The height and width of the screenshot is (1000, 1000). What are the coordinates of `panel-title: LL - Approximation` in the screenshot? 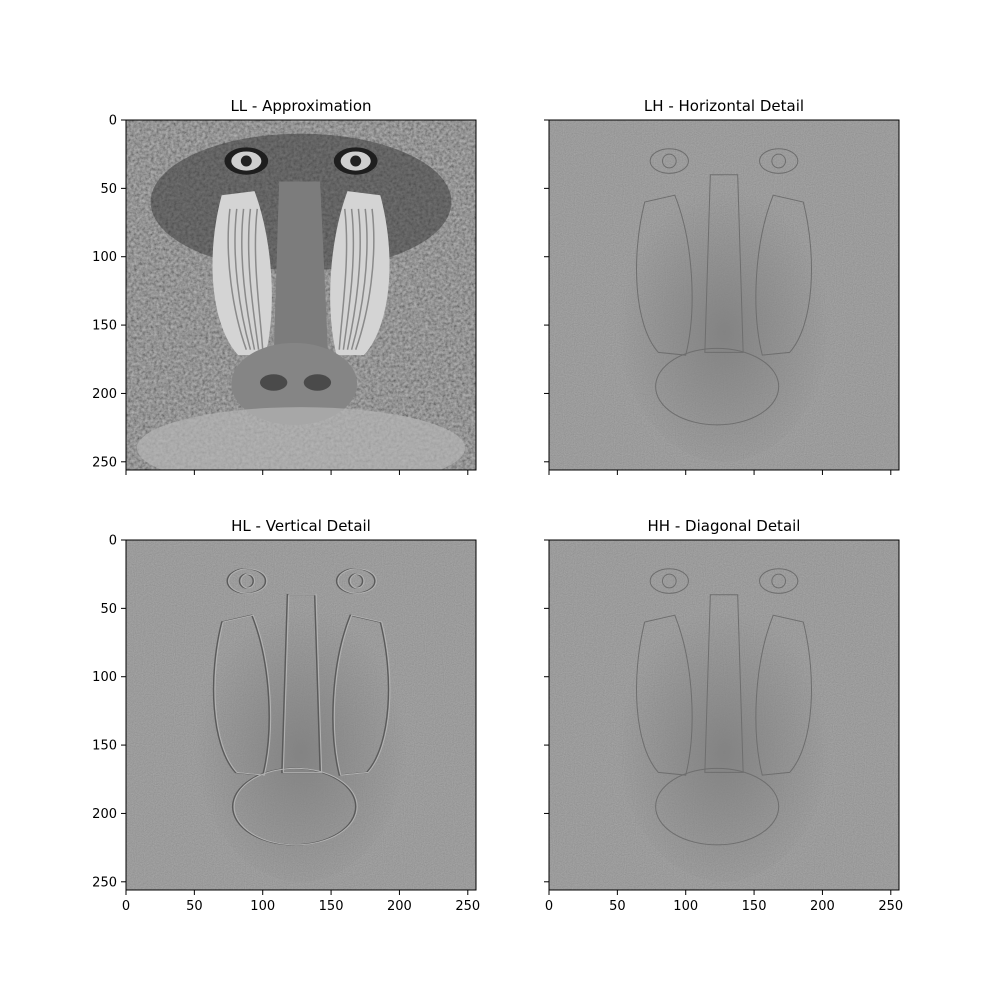 It's located at (300, 106).